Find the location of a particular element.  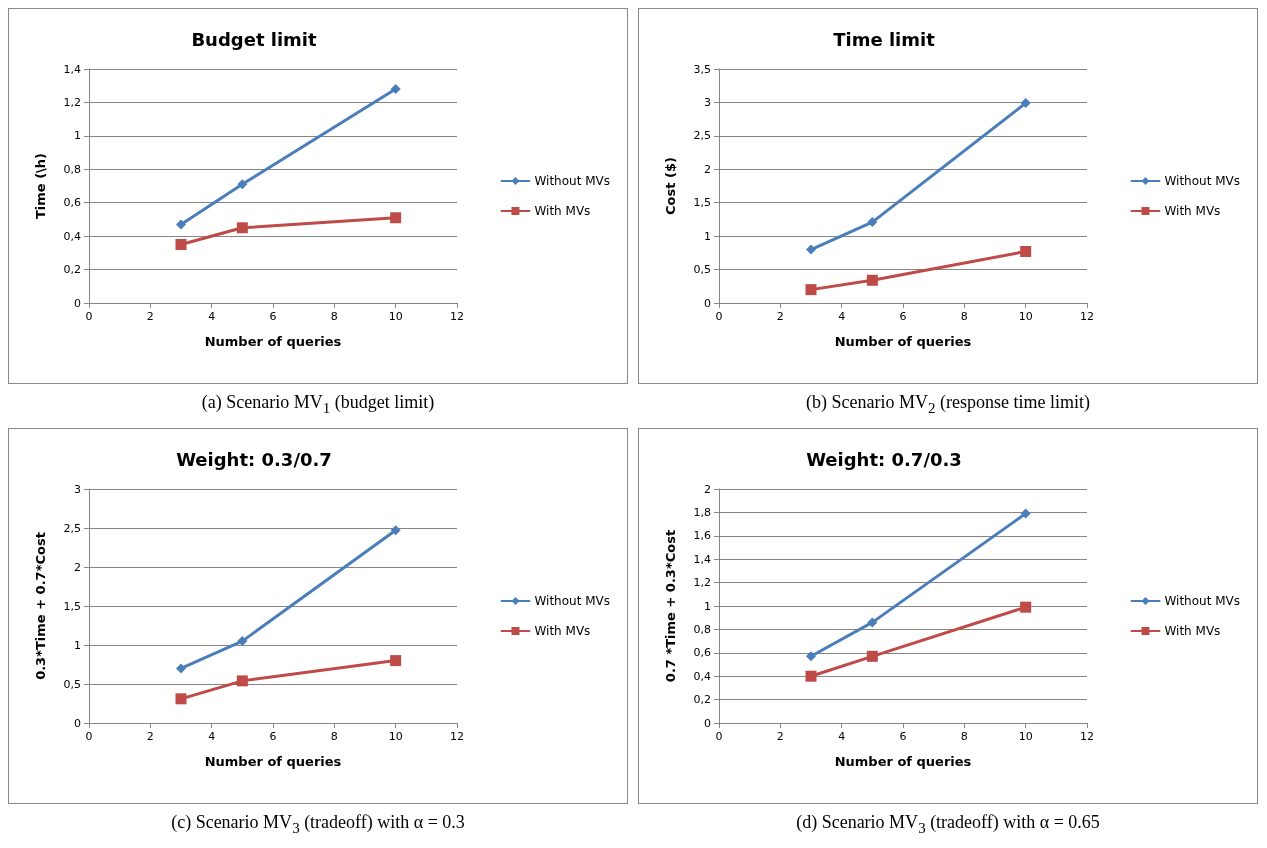

y-tick-label: 3,5 is located at coordinates (702, 69).